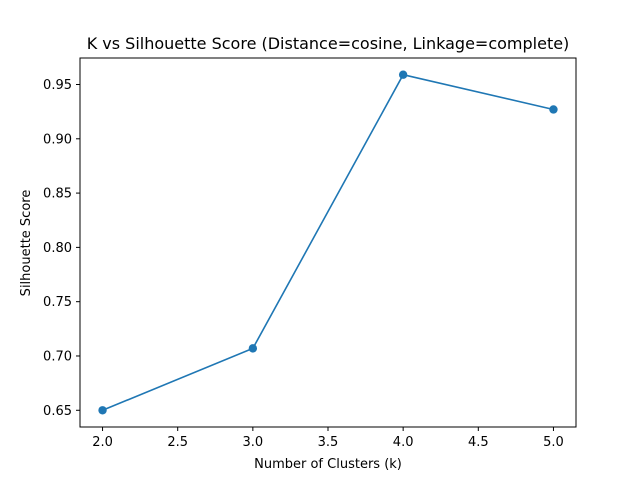 The image size is (640, 480). What do you see at coordinates (57, 139) in the screenshot?
I see `y-tick-label: 0.90` at bounding box center [57, 139].